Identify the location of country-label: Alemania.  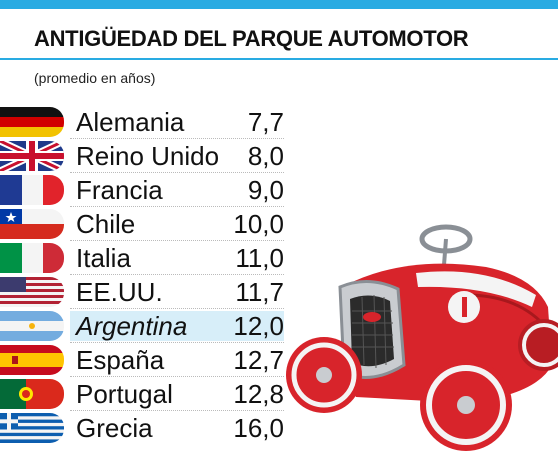
(130, 122).